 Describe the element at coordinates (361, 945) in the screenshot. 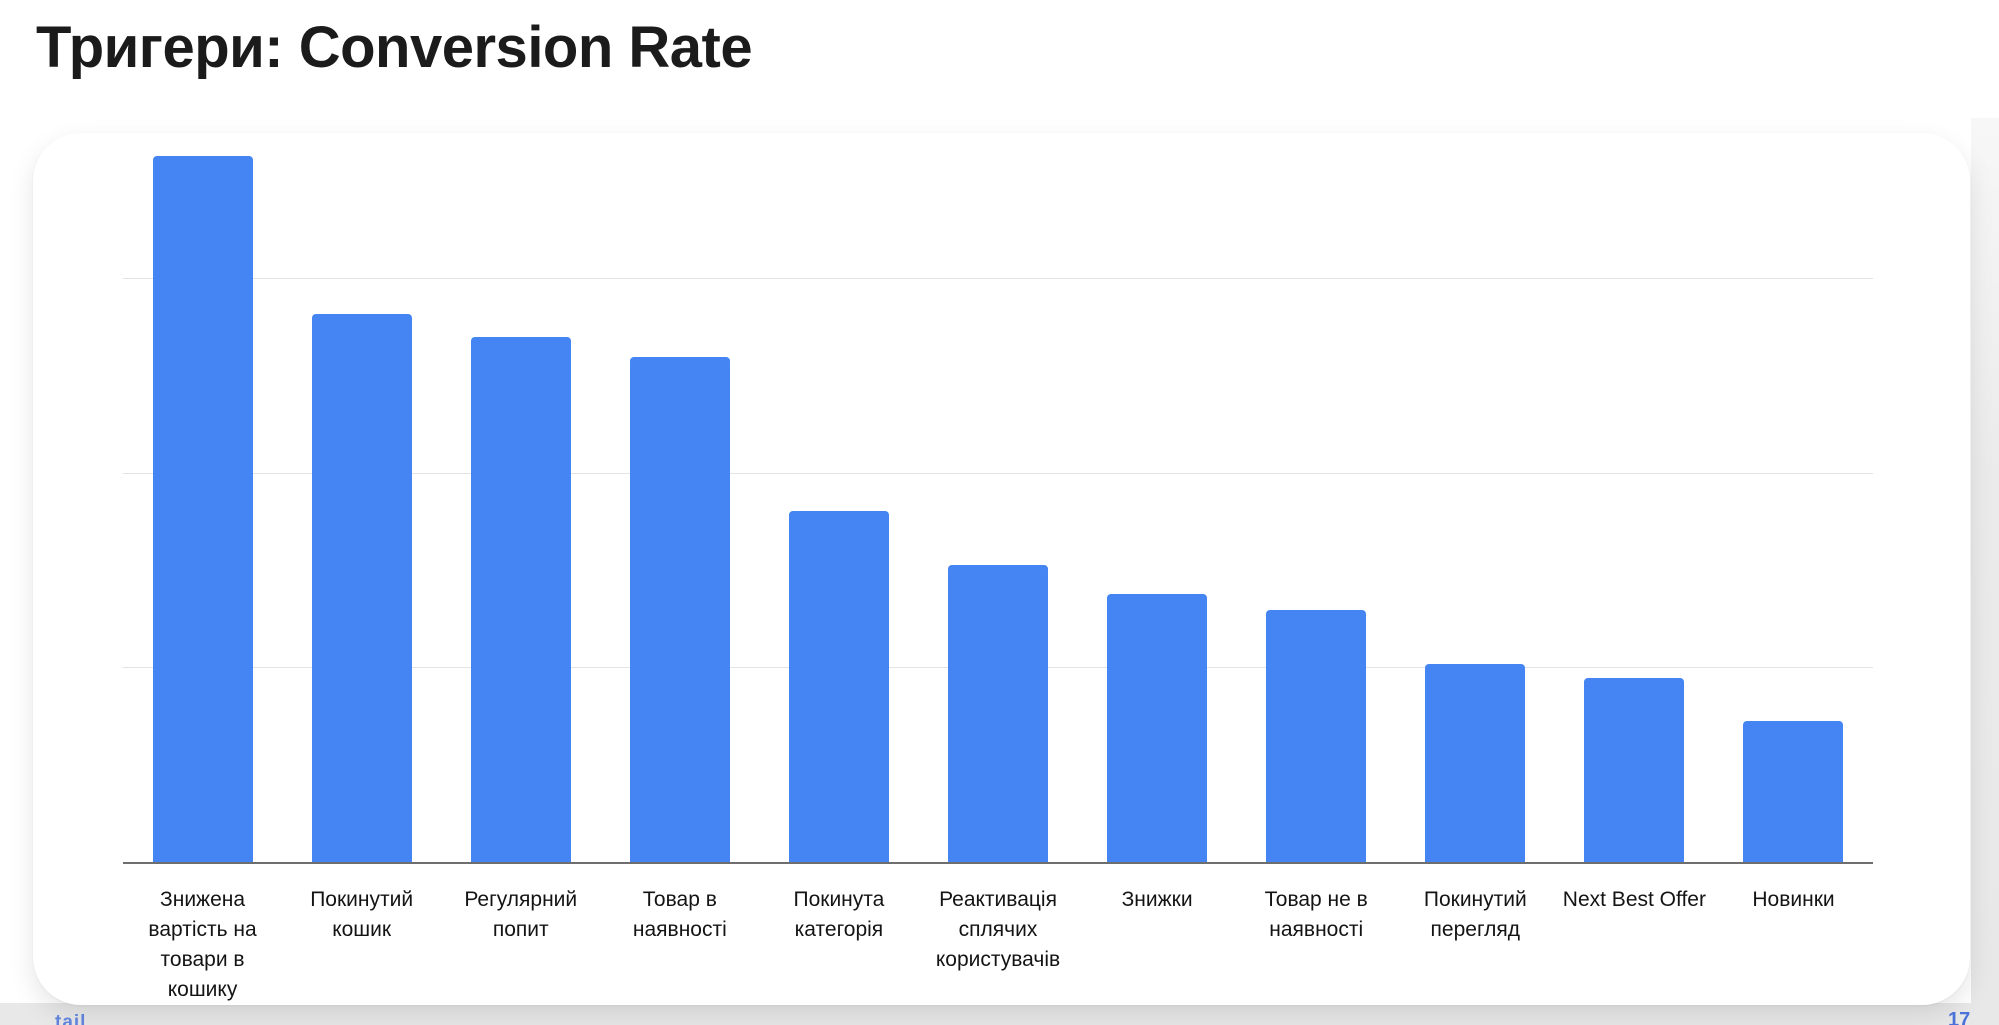

I see `category-label-slot: Покинутий кошик` at that location.